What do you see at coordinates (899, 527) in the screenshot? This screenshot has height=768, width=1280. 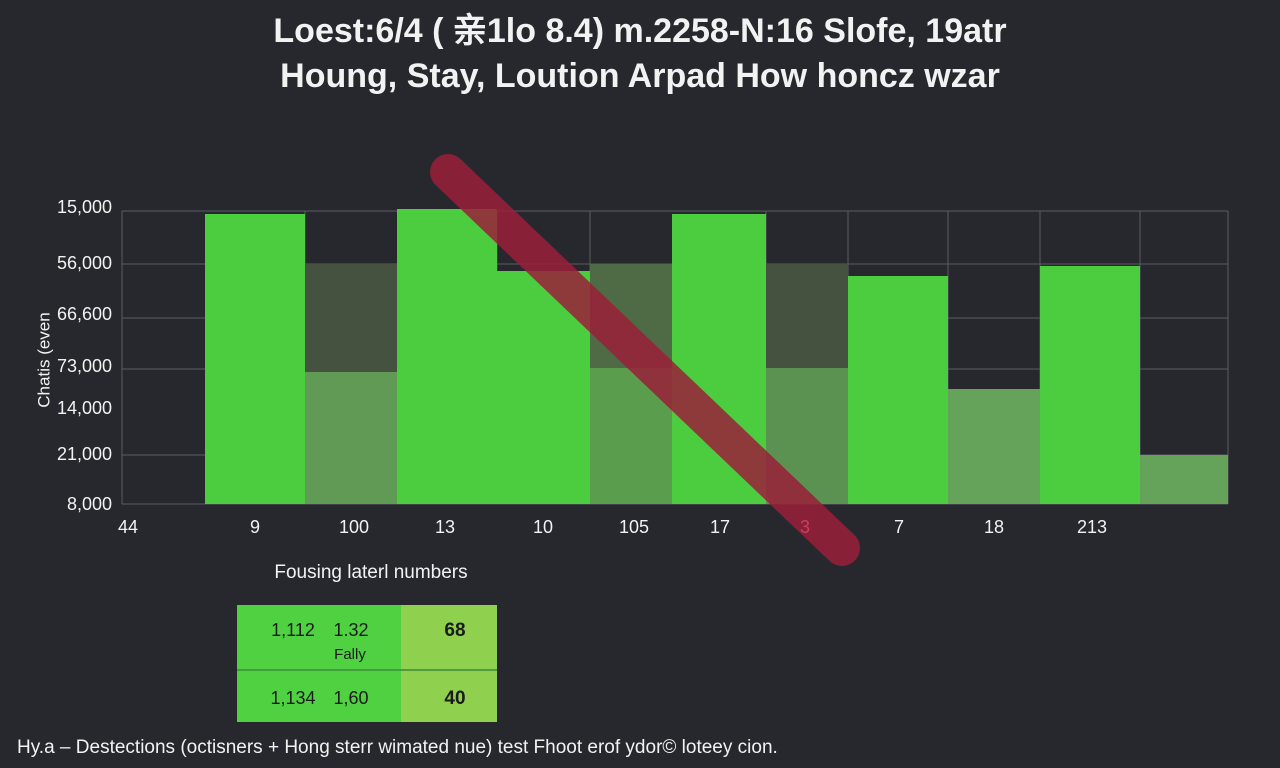 I see `x-label: 7` at bounding box center [899, 527].